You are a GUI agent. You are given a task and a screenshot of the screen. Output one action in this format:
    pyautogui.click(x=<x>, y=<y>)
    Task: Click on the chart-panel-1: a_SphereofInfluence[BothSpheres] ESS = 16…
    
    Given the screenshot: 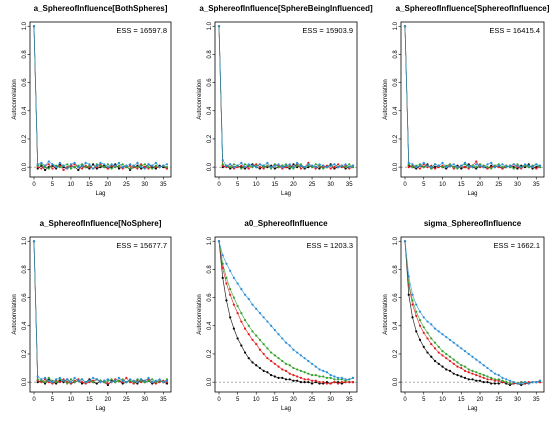 What is the action you would take?
    pyautogui.click(x=92, y=100)
    